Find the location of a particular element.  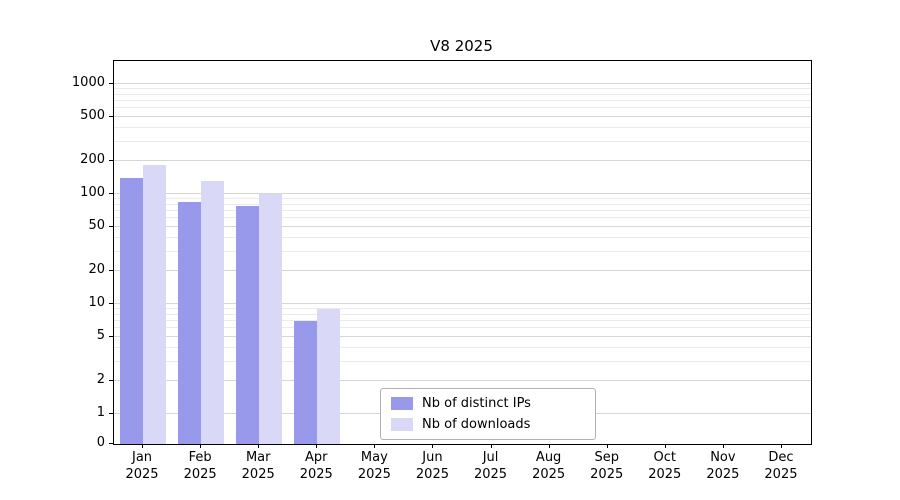

x-tick-label: Nov 2025 is located at coordinates (723, 466).